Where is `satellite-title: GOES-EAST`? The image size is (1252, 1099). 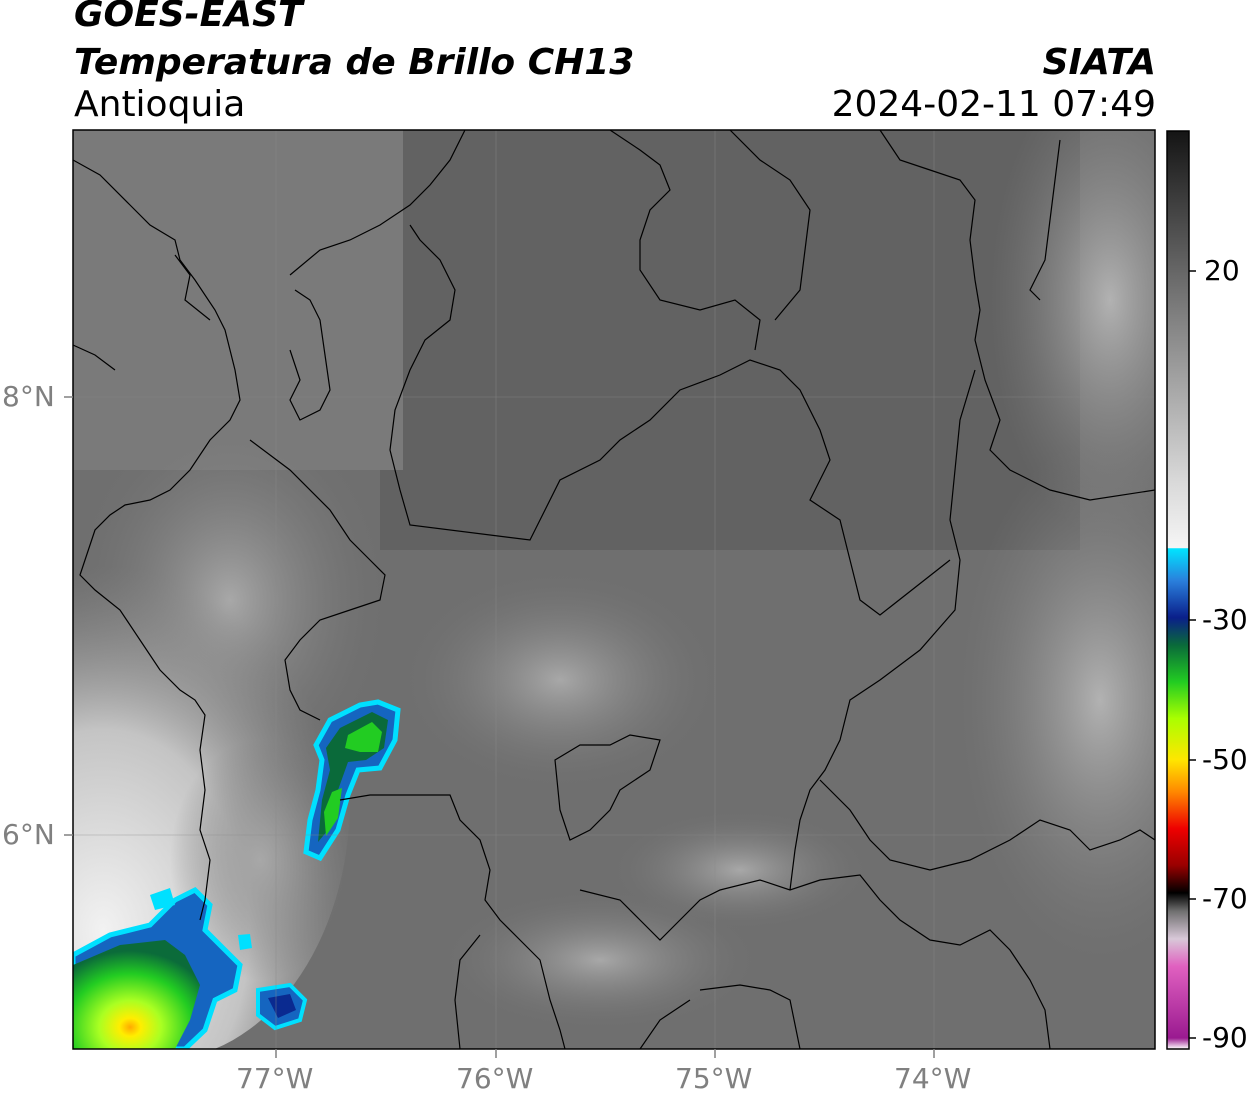
satellite-title: GOES-EAST is located at coordinates (188, 17).